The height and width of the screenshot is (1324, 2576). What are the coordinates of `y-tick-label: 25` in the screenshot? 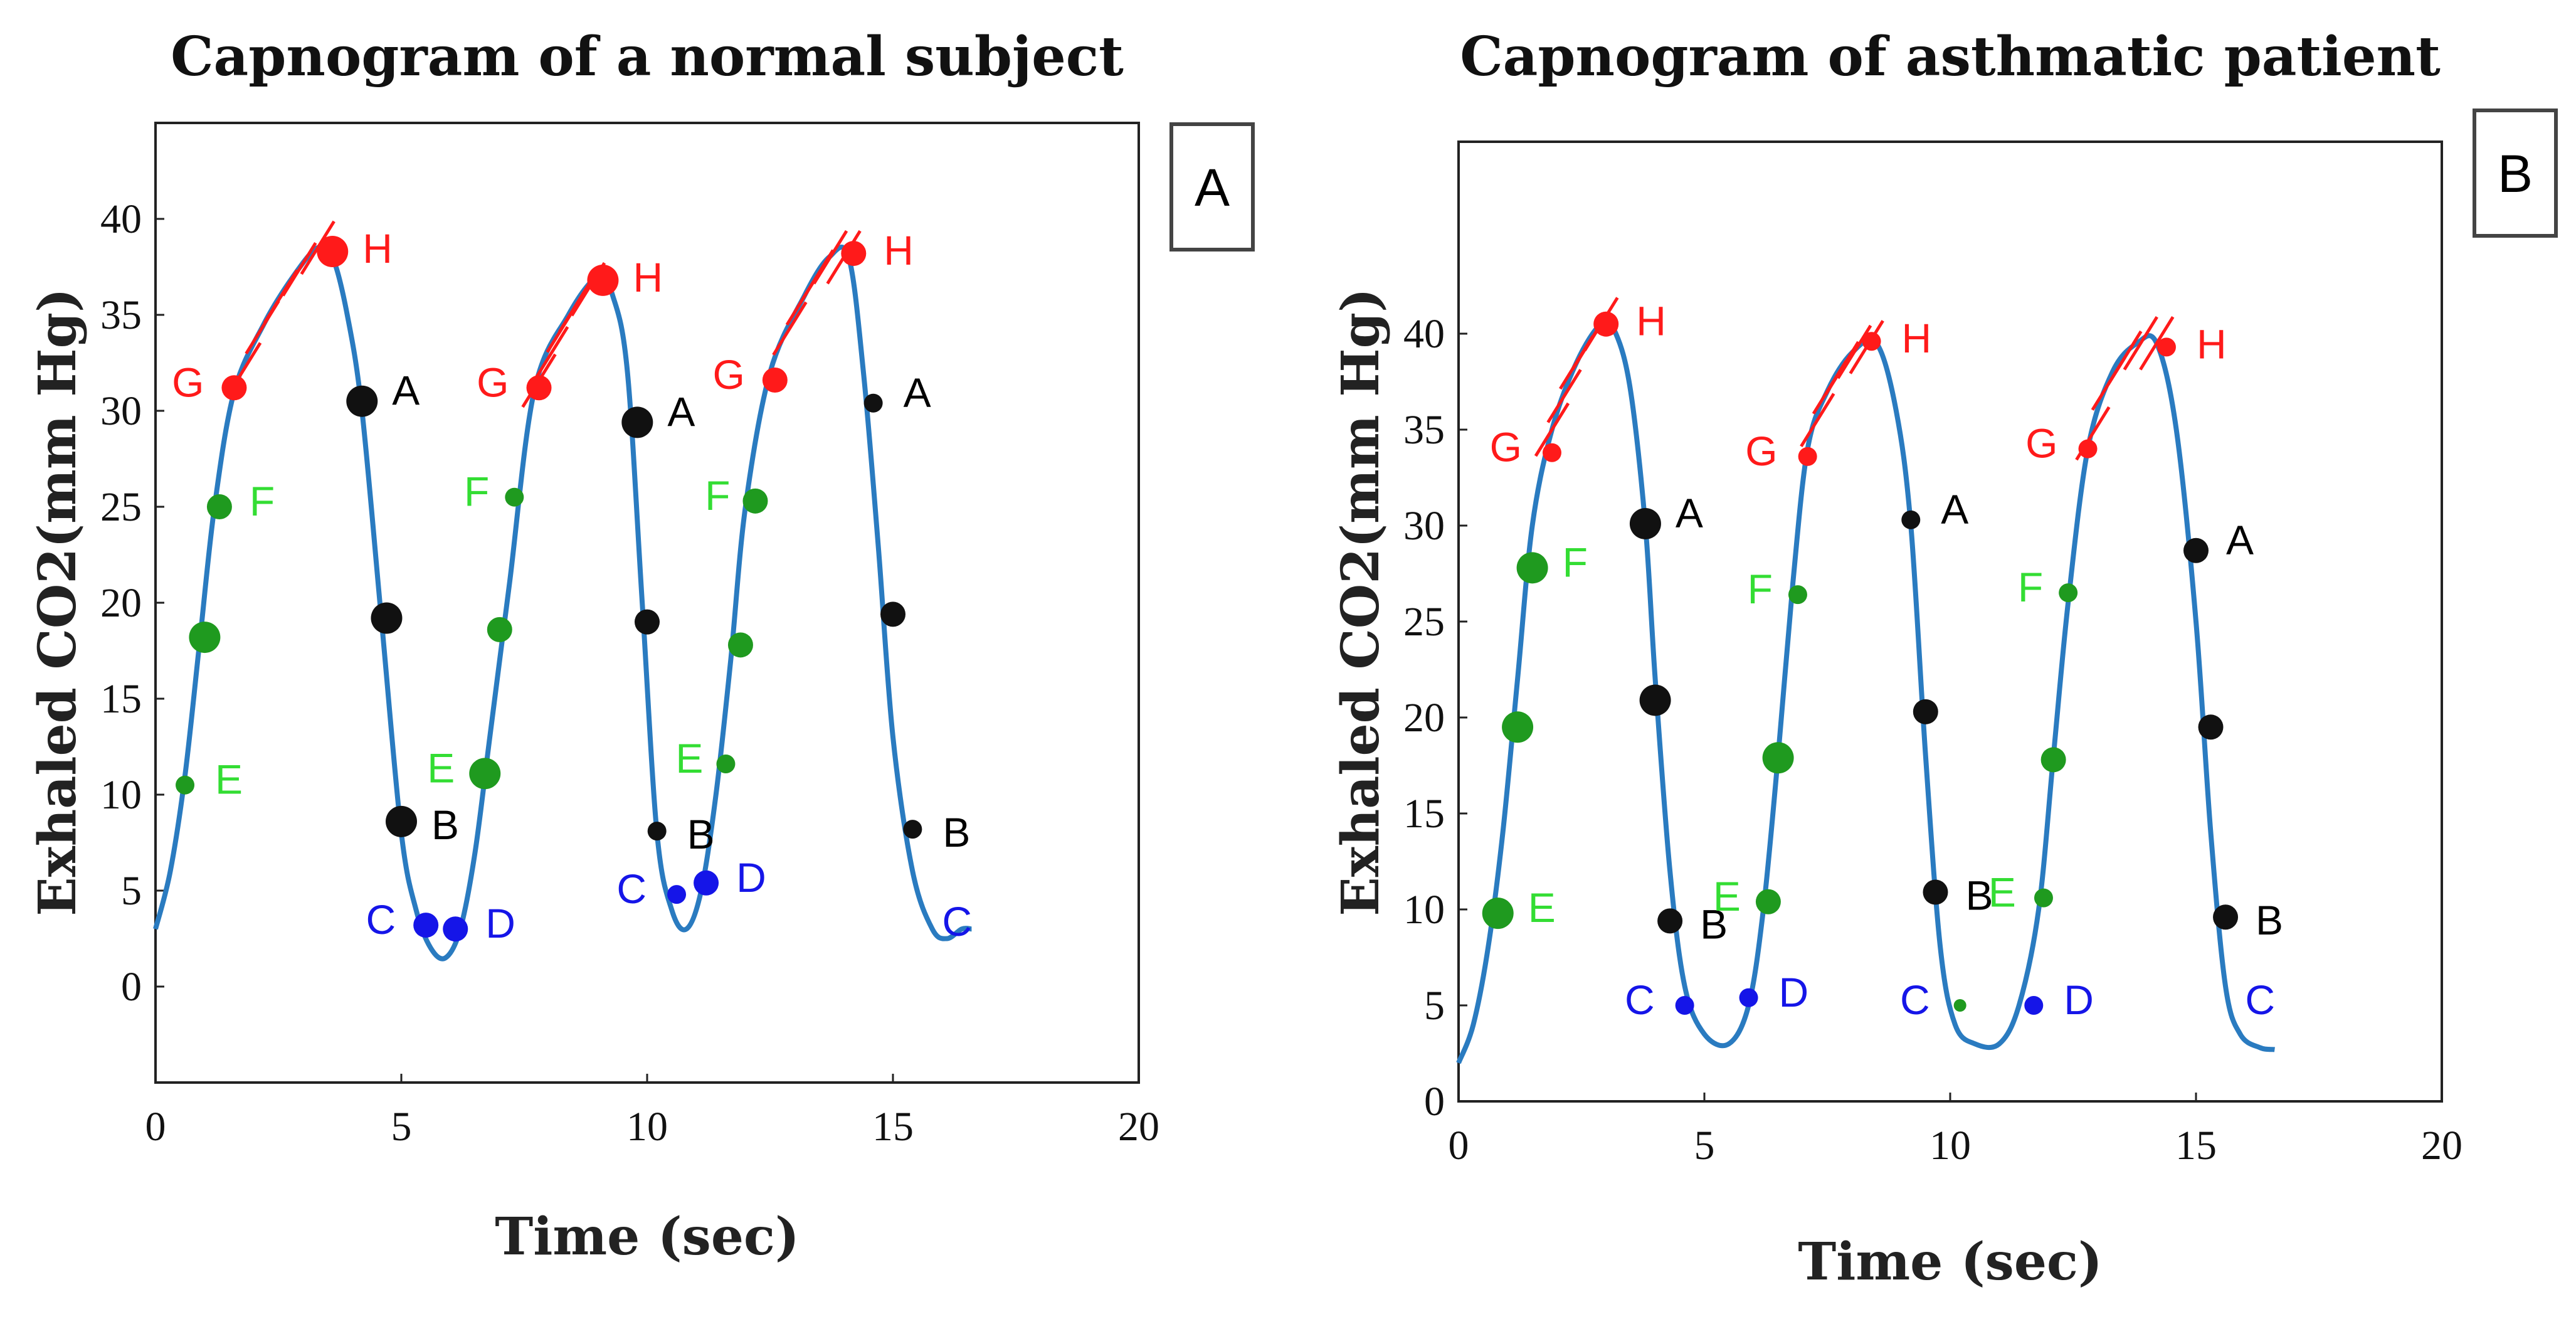 It's located at (1424, 622).